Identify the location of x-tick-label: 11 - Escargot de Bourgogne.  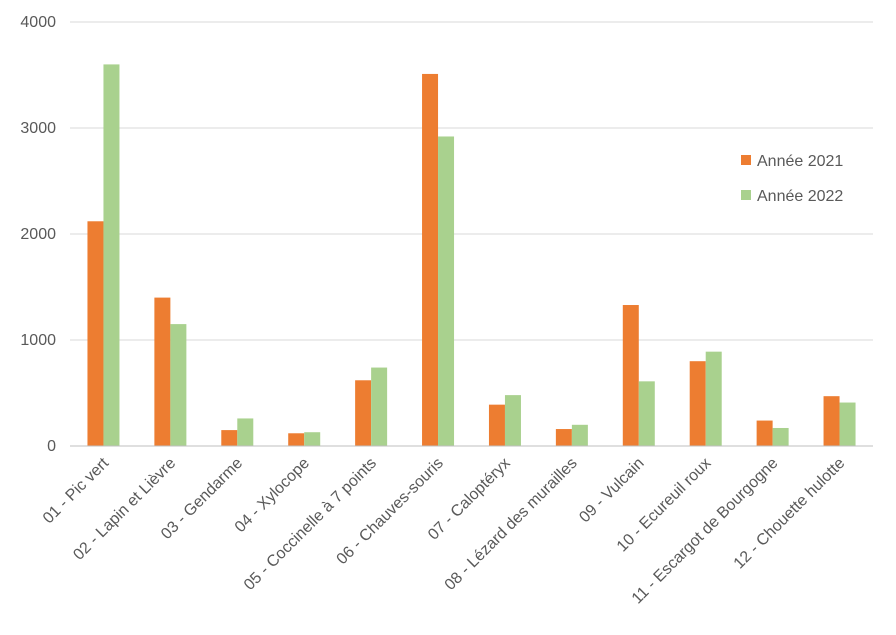
(705, 531).